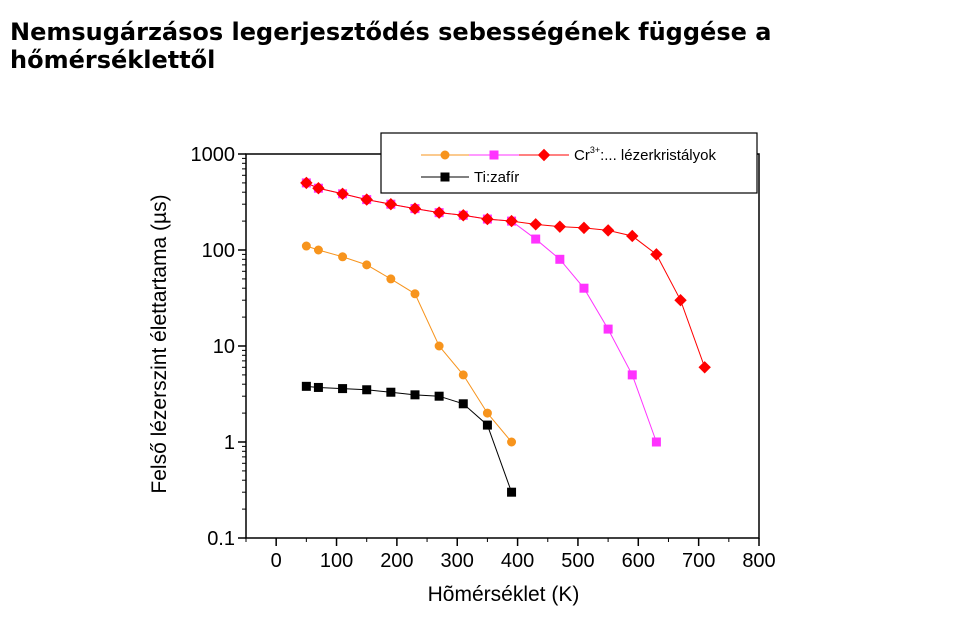 The image size is (959, 636). Describe the element at coordinates (336, 561) in the screenshot. I see `x-tick-label: 100` at that location.